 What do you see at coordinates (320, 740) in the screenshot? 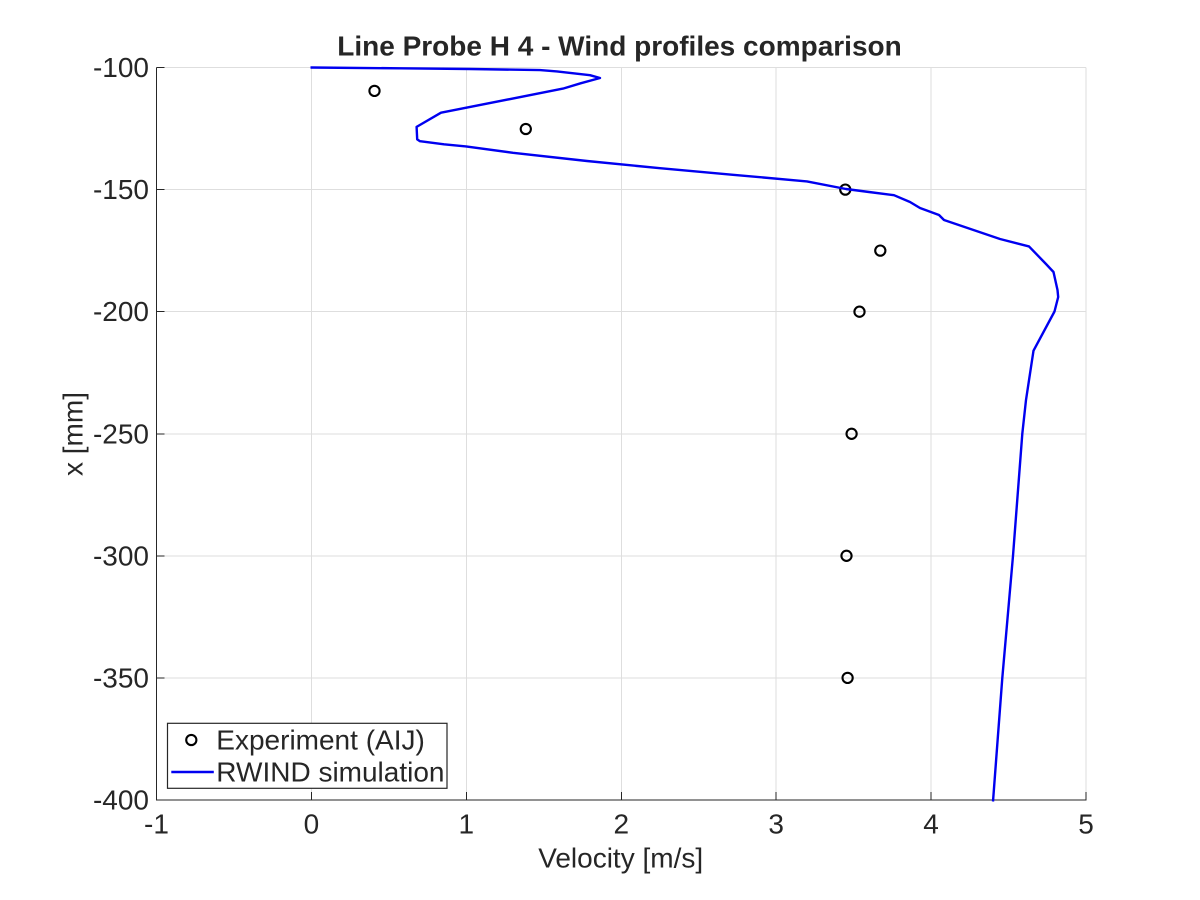
I see `svg-text: Experiment (AIJ)` at bounding box center [320, 740].